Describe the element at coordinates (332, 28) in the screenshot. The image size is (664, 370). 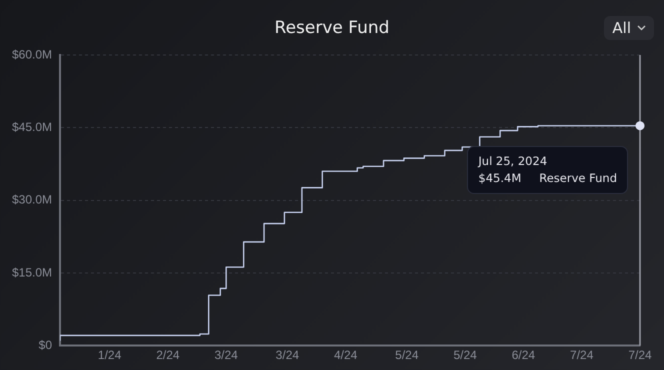
I see `chart-title: Reserve Fund` at that location.